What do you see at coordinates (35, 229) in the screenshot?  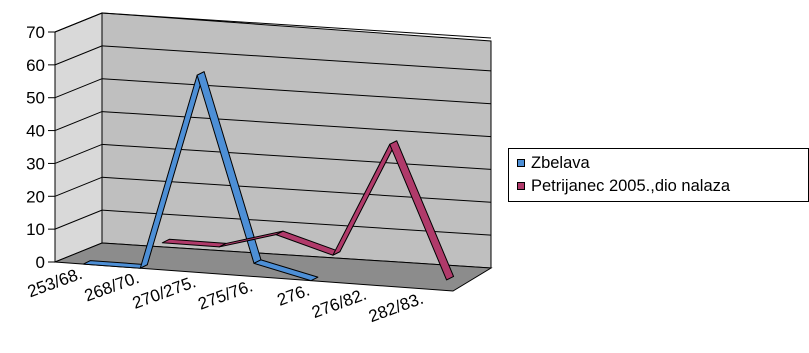 I see `y-tick-label: 10` at bounding box center [35, 229].